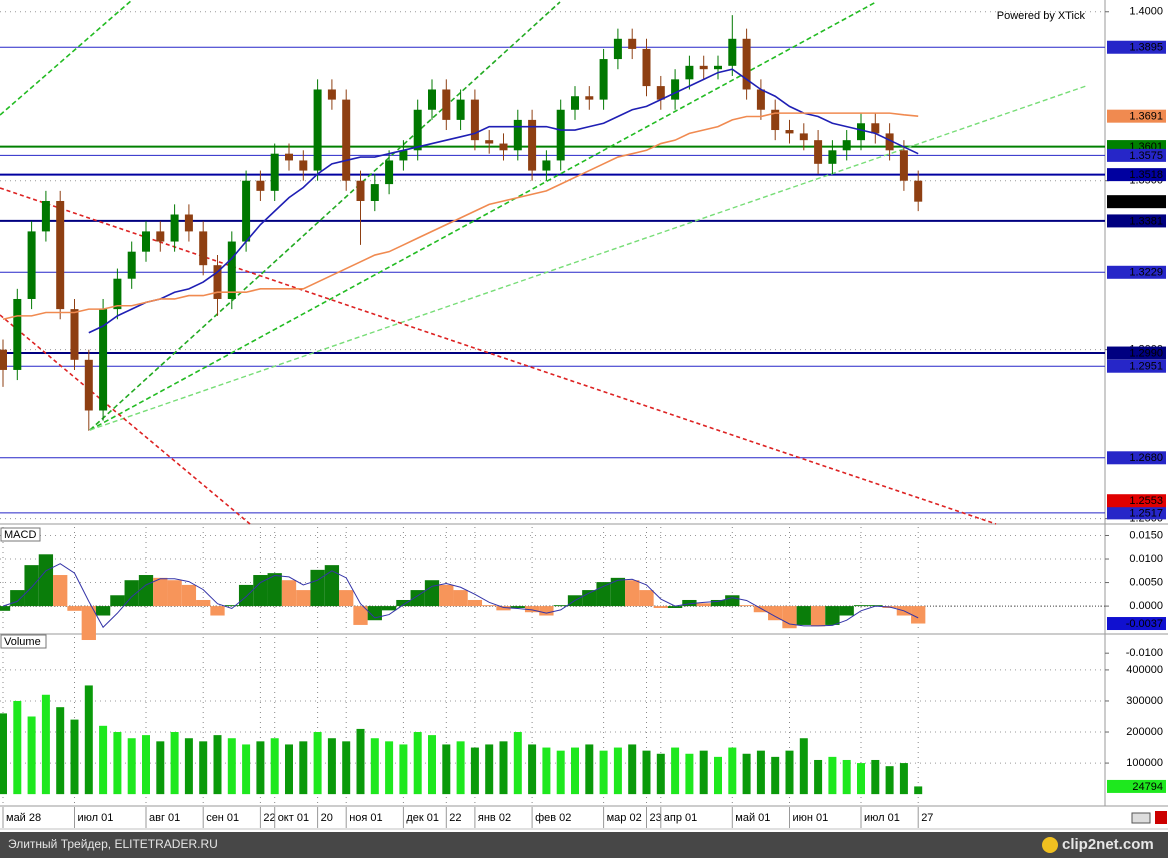 This screenshot has height=858, width=1168. Describe the element at coordinates (365, 818) in the screenshot. I see `x-tick-label: ноя 01` at that location.